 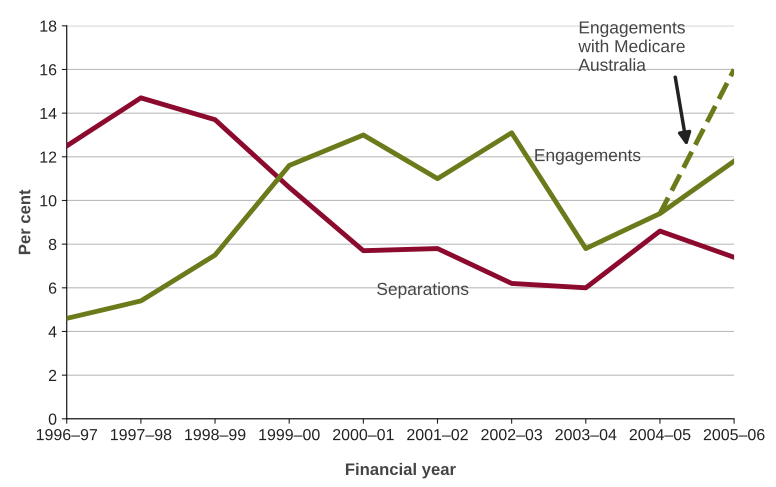 What do you see at coordinates (586, 434) in the screenshot?
I see `x-tick-label: 2003–04` at bounding box center [586, 434].